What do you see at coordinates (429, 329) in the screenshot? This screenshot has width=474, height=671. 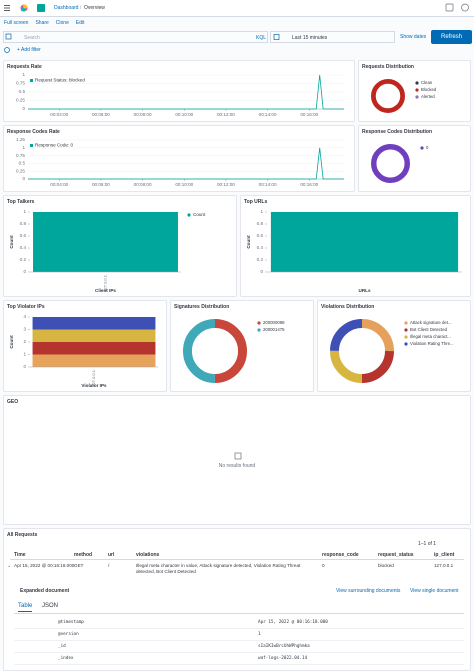 I see `legend-label: Bot Client Detected` at bounding box center [429, 329].